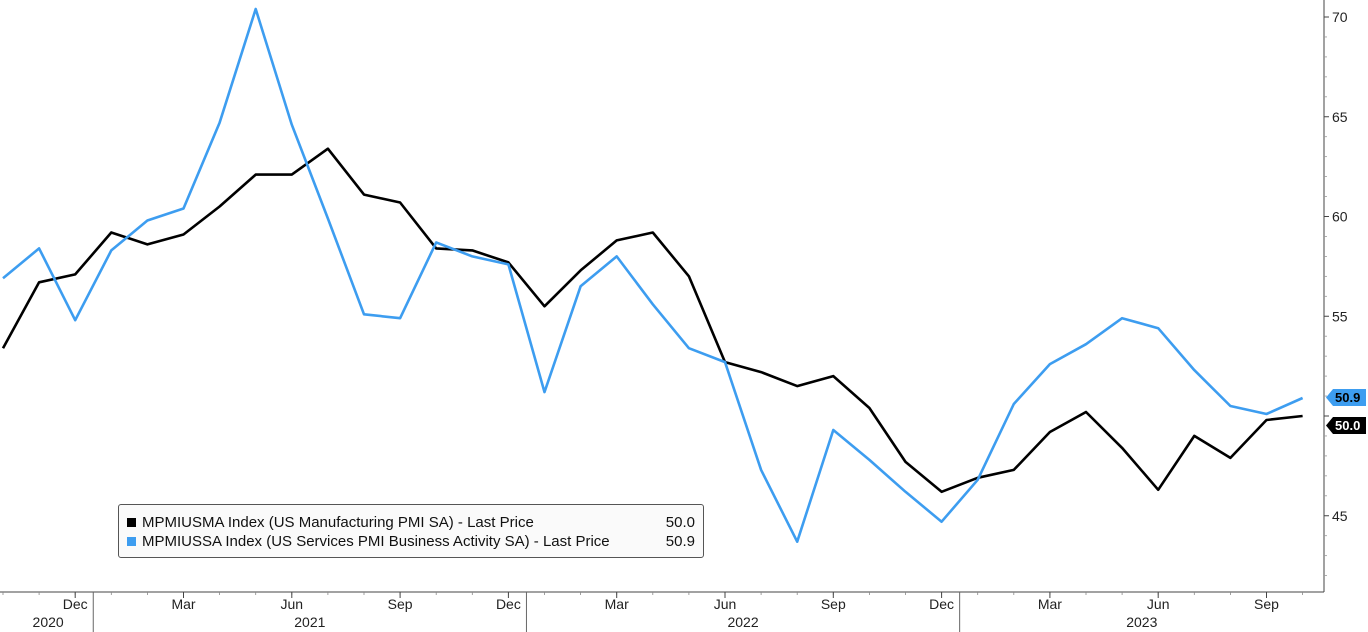  Describe the element at coordinates (1141, 622) in the screenshot. I see `year-label-2023: 2023` at that location.